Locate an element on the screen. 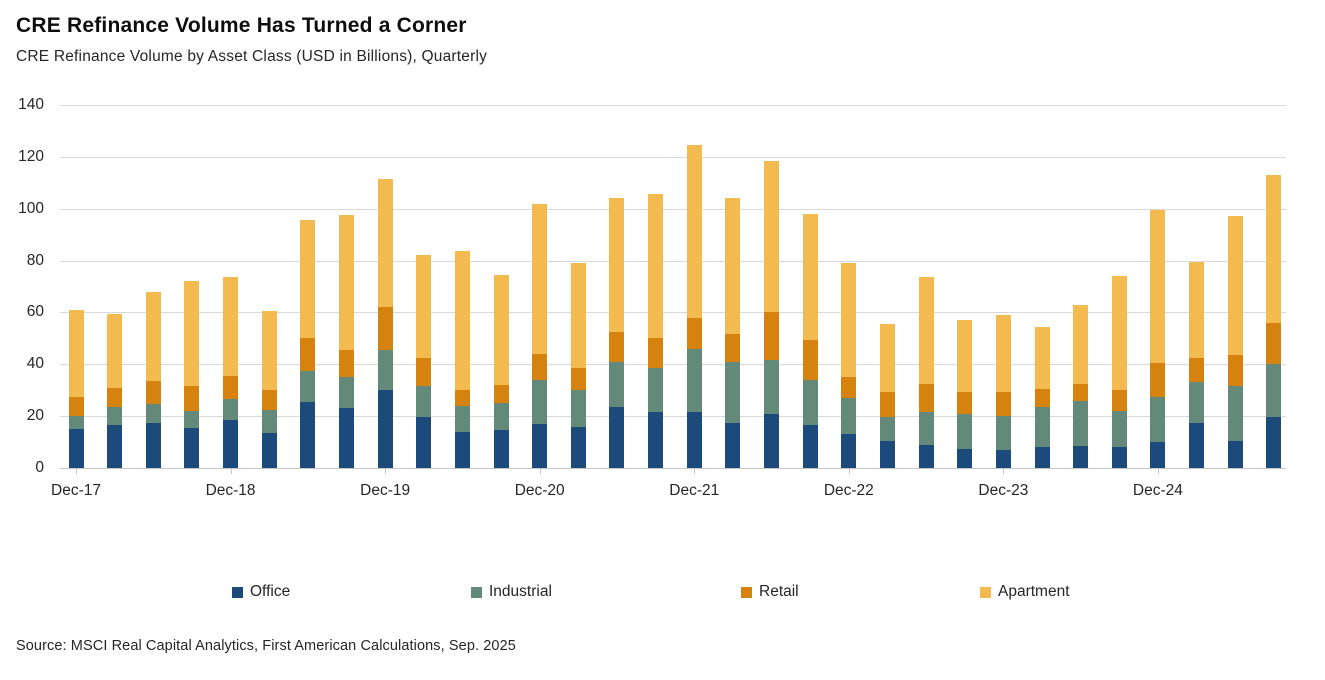  x-tick-label: Dec-21 is located at coordinates (694, 490).